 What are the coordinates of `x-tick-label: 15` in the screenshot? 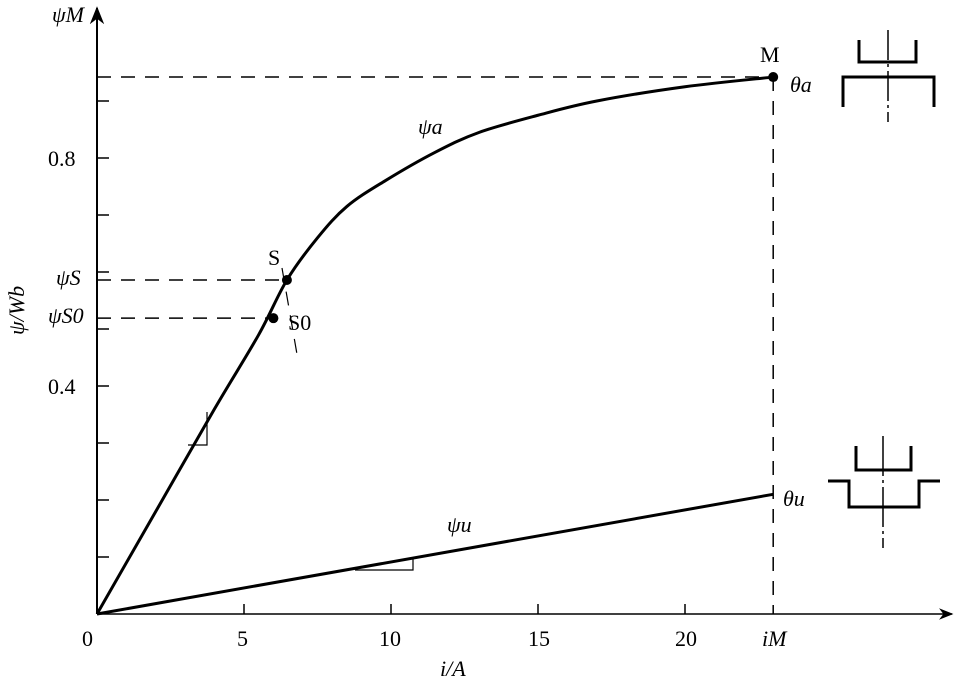 It's located at (539, 638).